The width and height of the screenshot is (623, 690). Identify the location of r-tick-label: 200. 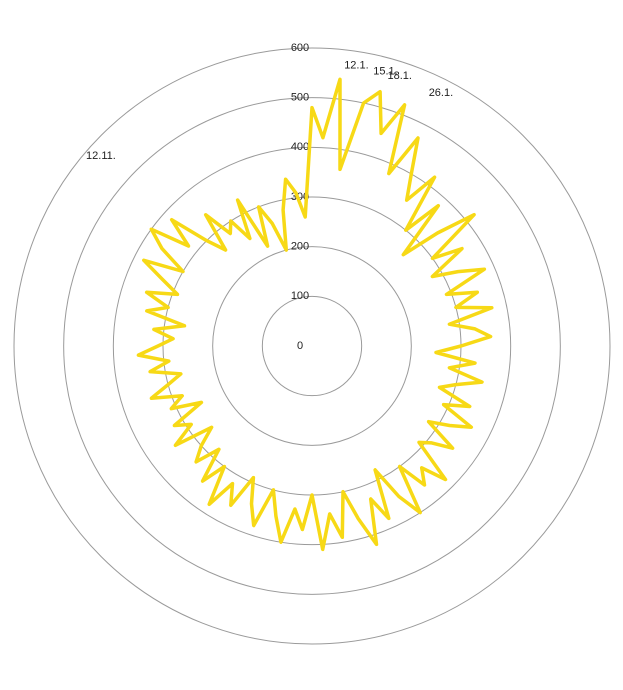
(300, 247).